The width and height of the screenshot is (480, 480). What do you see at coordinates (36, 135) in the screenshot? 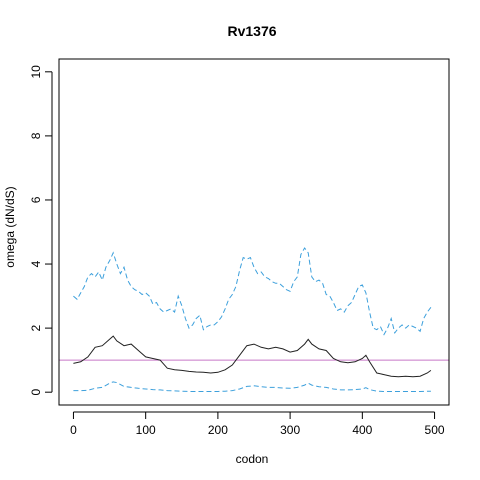
I see `y-tick-label: 8` at bounding box center [36, 135].